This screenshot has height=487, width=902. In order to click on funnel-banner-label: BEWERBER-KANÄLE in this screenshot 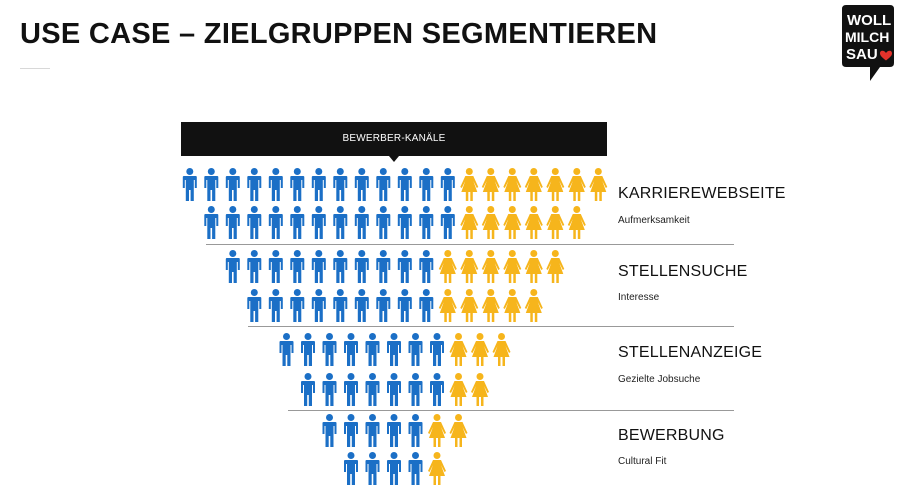, I will do `click(394, 138)`.